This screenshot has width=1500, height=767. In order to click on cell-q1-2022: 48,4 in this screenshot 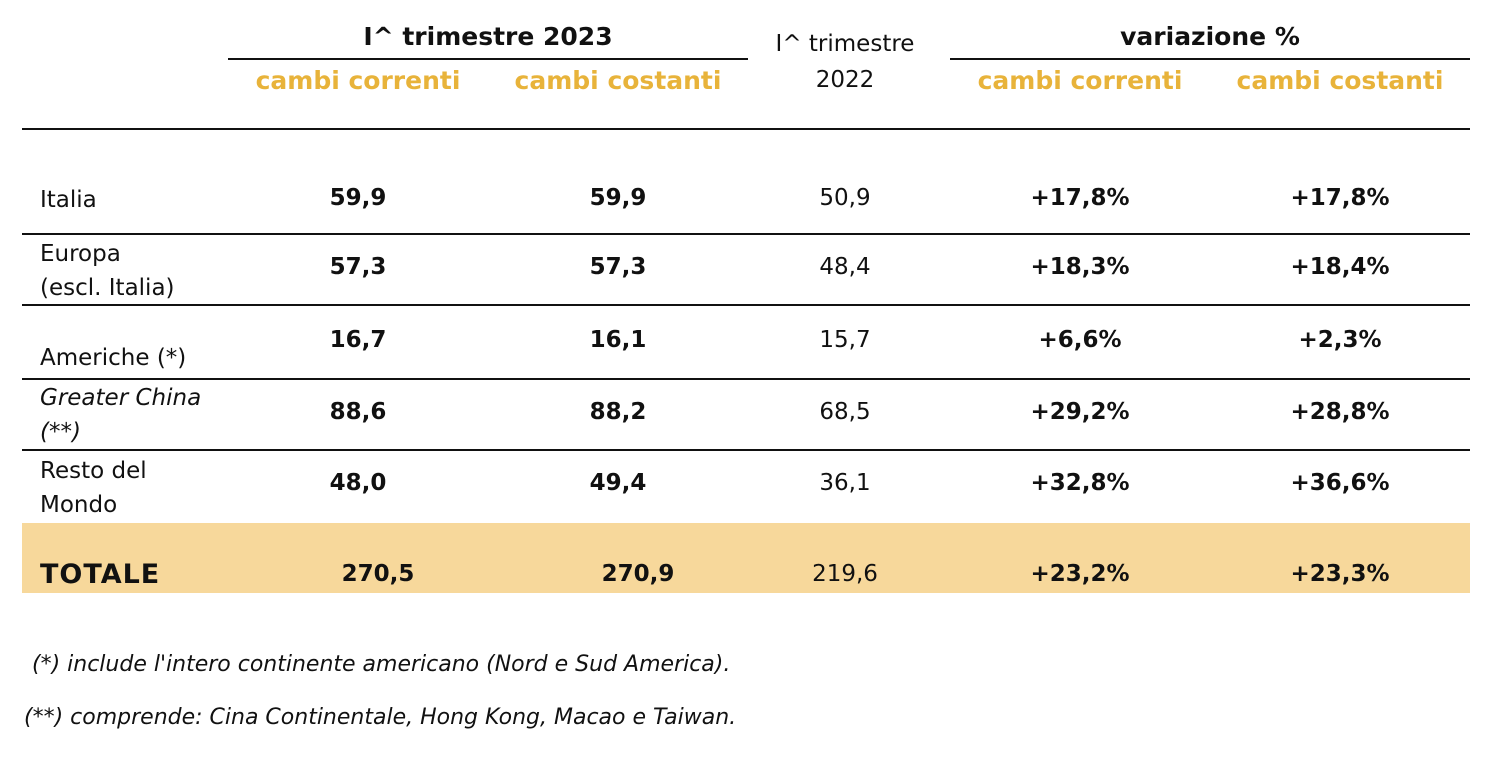, I will do `click(845, 267)`.